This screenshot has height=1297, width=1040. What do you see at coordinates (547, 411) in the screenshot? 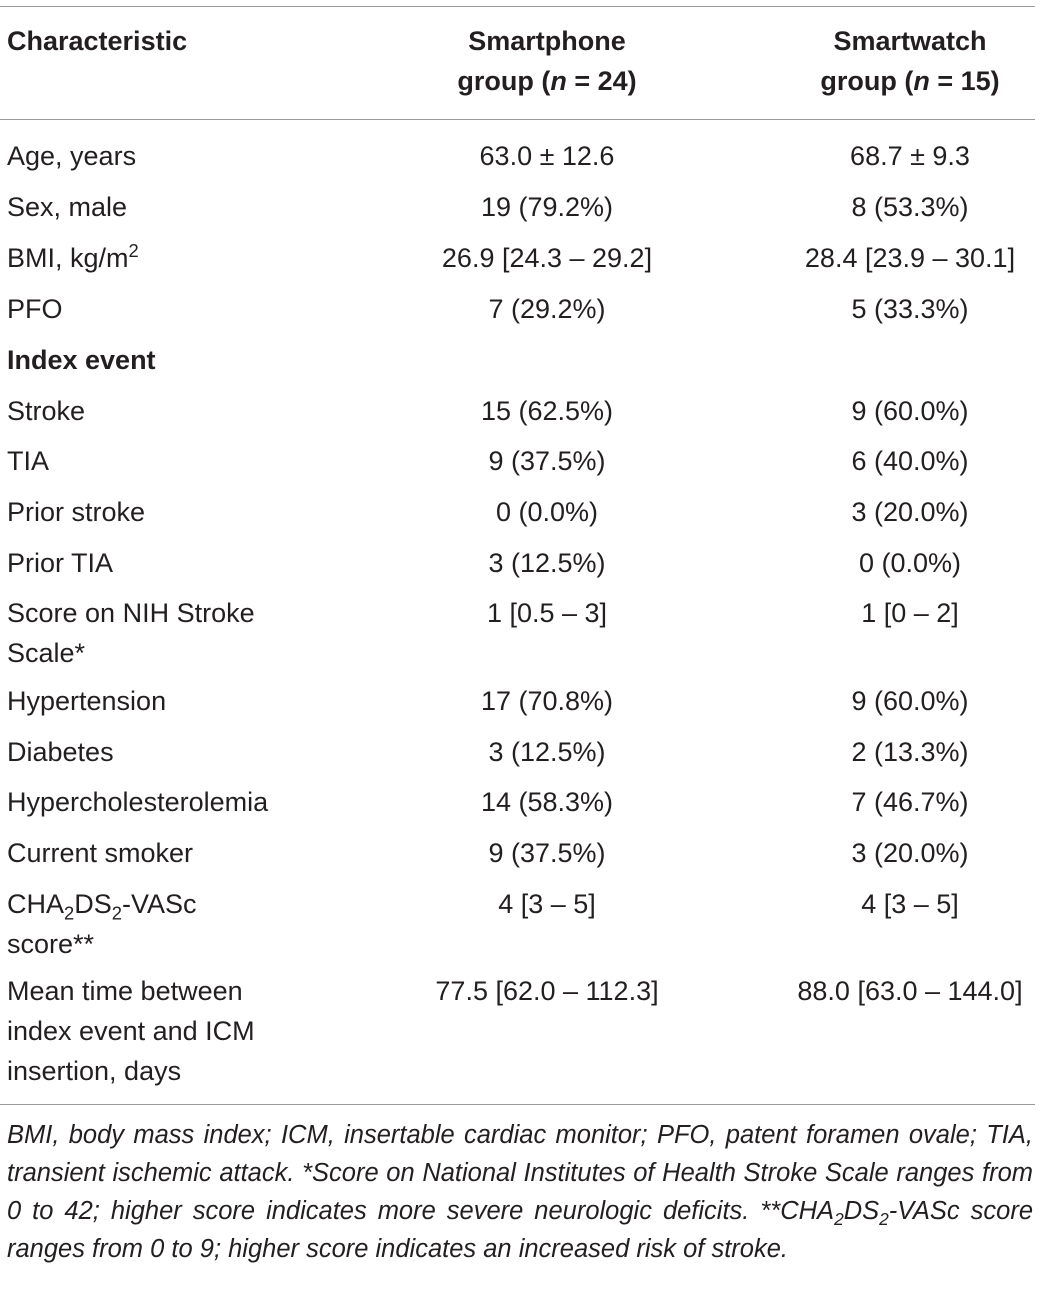
I see `row-smartphone-stroke: 15 (62.5%)` at bounding box center [547, 411].